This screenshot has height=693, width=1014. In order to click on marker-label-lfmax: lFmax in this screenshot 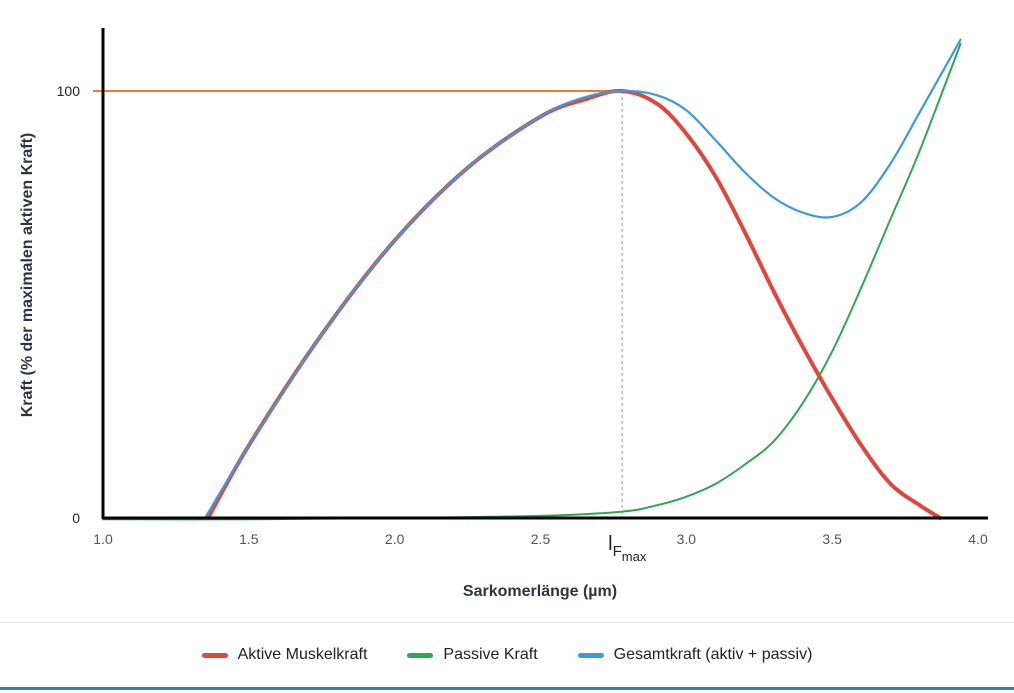, I will do `click(627, 548)`.